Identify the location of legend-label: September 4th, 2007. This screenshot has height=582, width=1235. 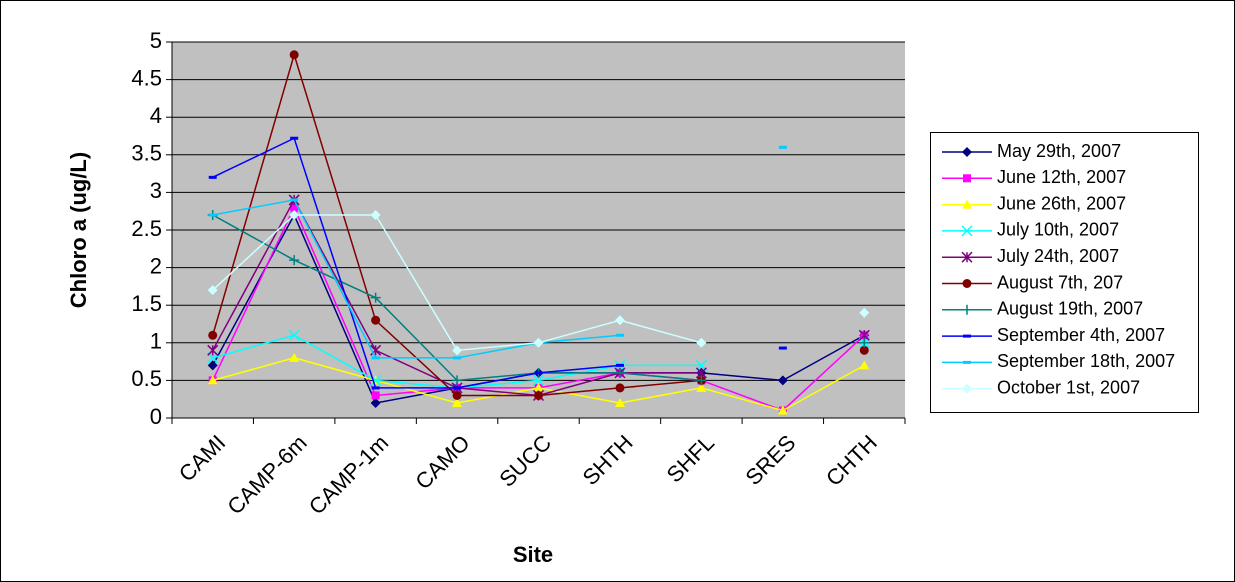
(1081, 335).